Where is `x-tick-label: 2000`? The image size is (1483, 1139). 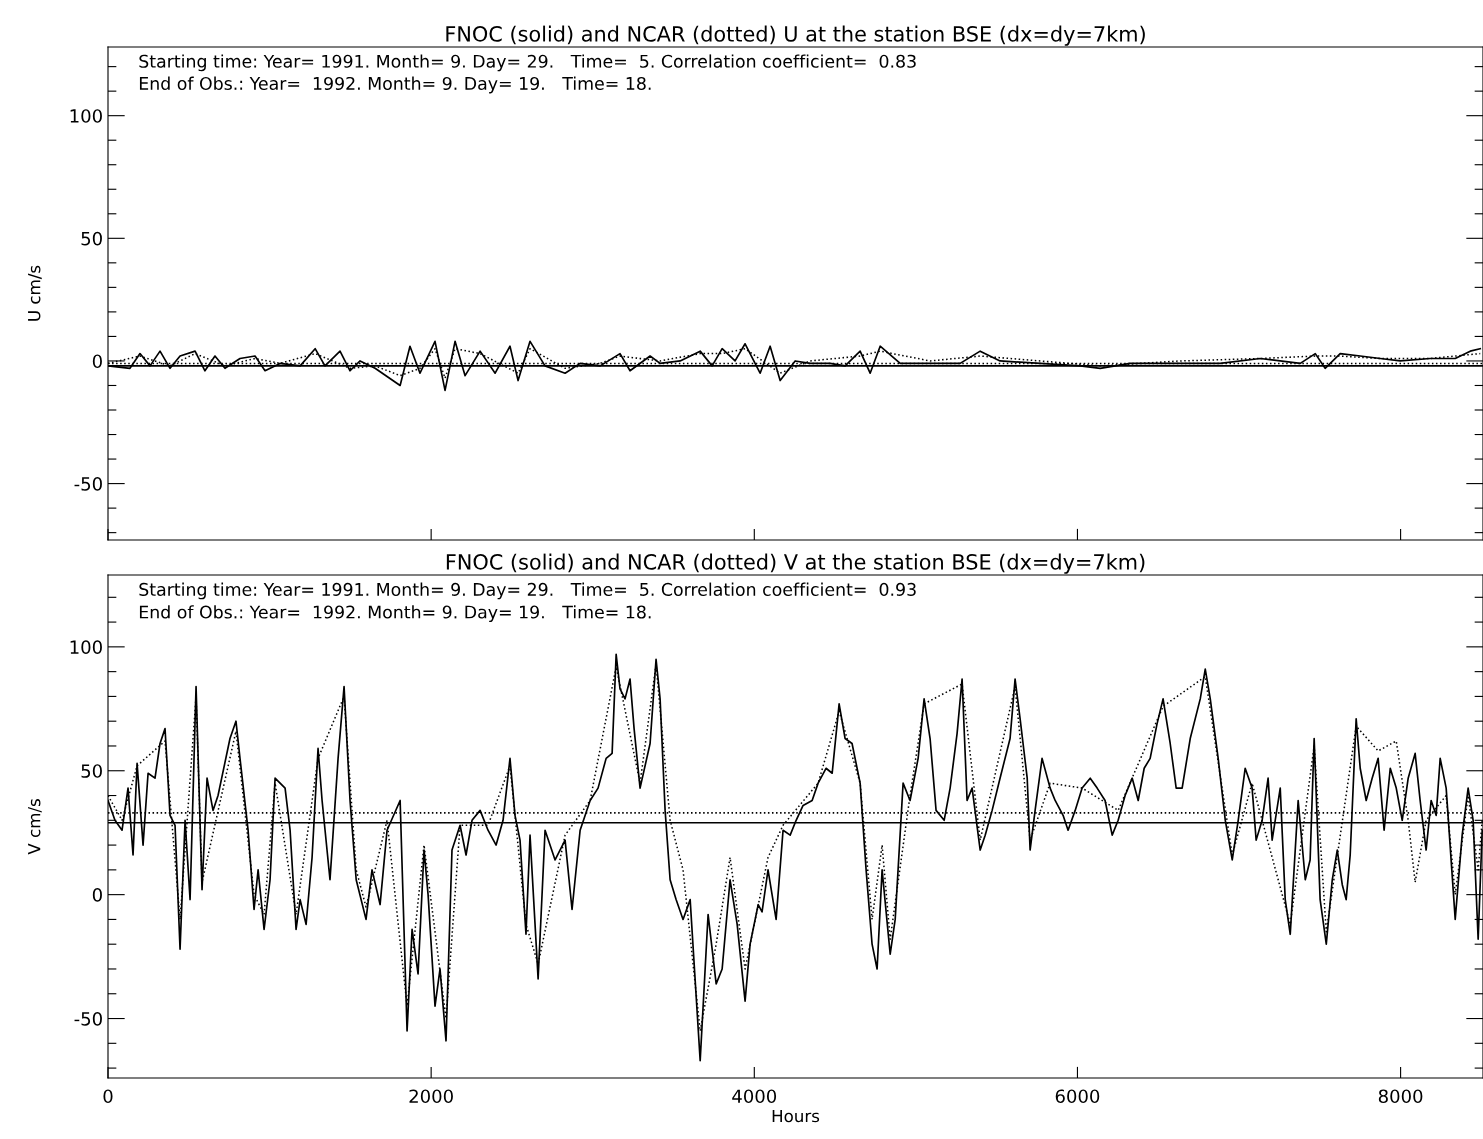
x-tick-label: 2000 is located at coordinates (431, 1096).